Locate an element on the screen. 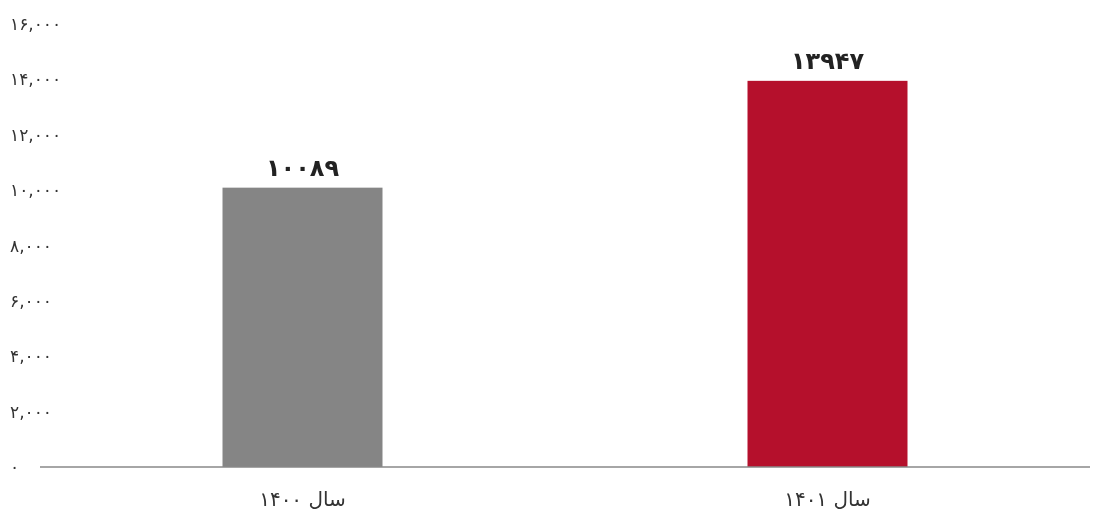  y-tick-label: ۸,۰۰۰ is located at coordinates (31, 245).